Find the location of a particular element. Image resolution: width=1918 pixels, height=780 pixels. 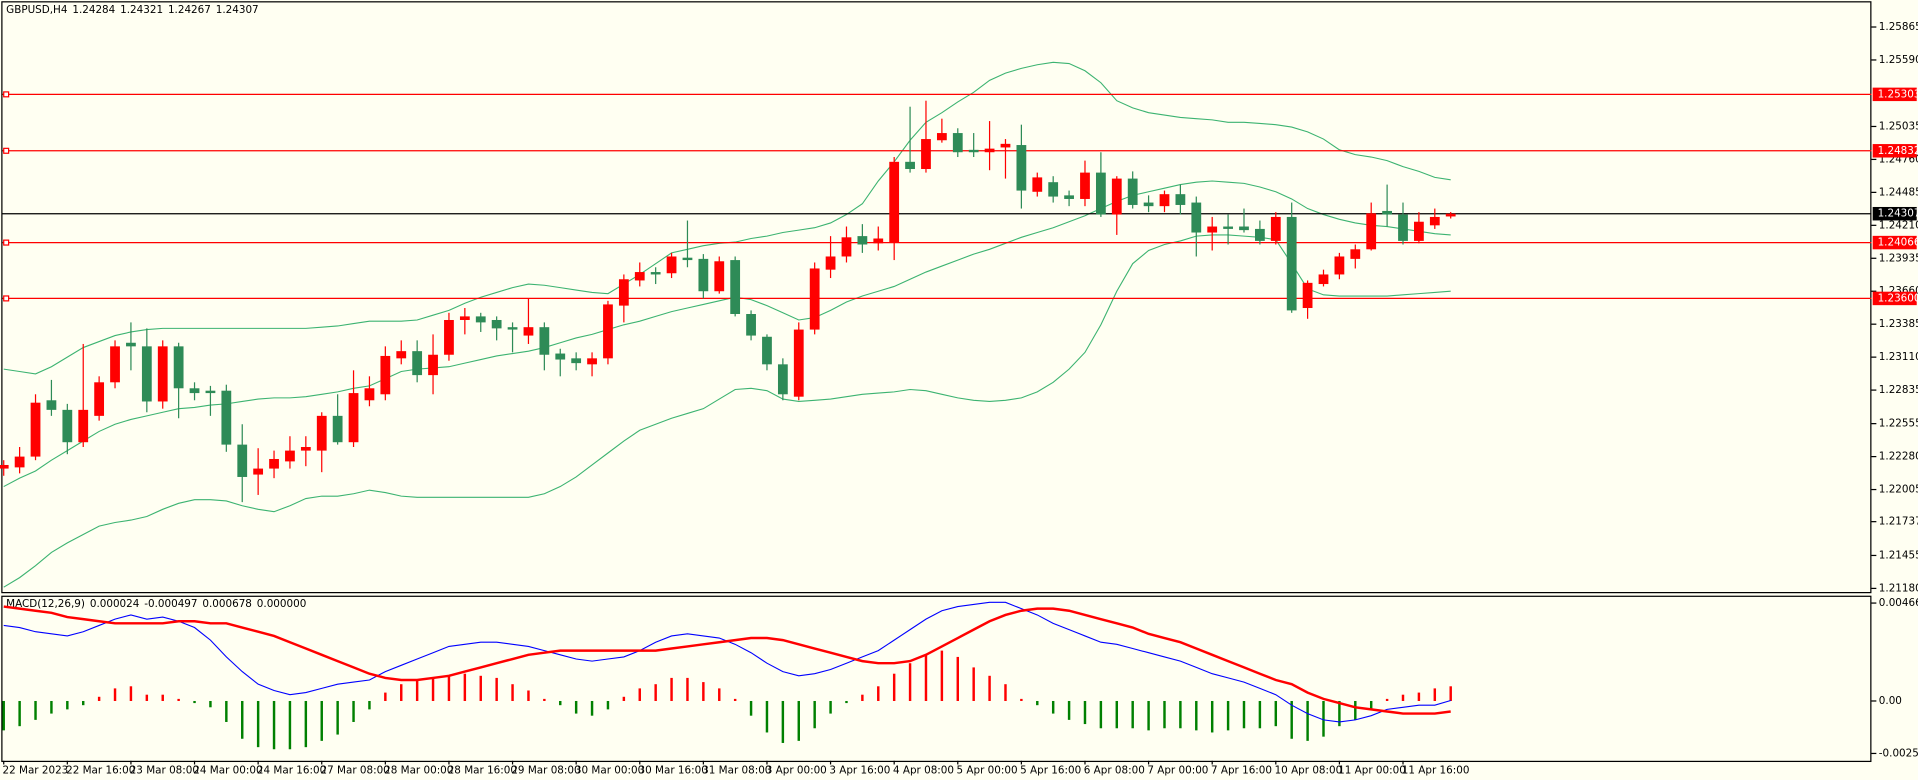

x-tick-label: 22 Mar 2023 is located at coordinates (36, 771).